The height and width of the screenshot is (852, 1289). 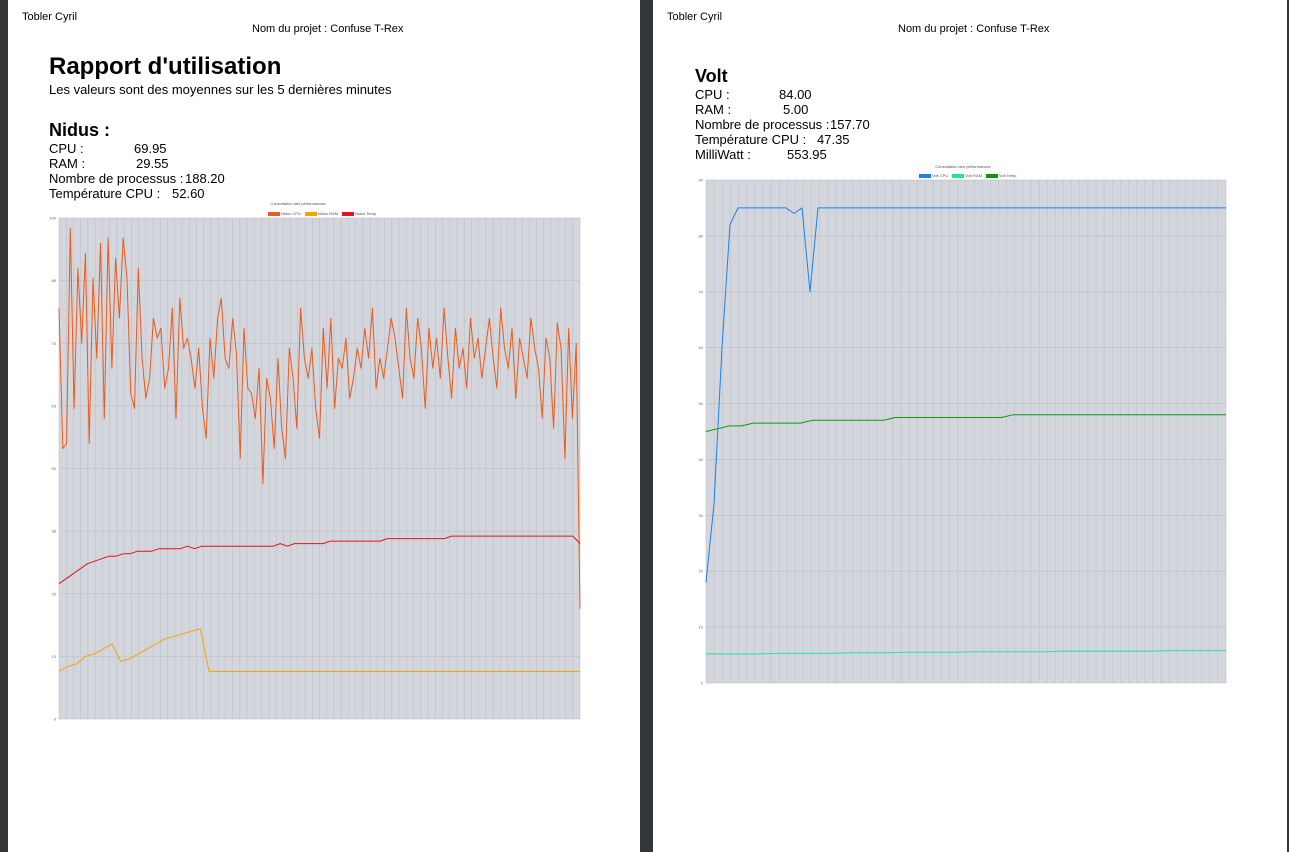 What do you see at coordinates (79, 130) in the screenshot?
I see `section-title: Nidus :` at bounding box center [79, 130].